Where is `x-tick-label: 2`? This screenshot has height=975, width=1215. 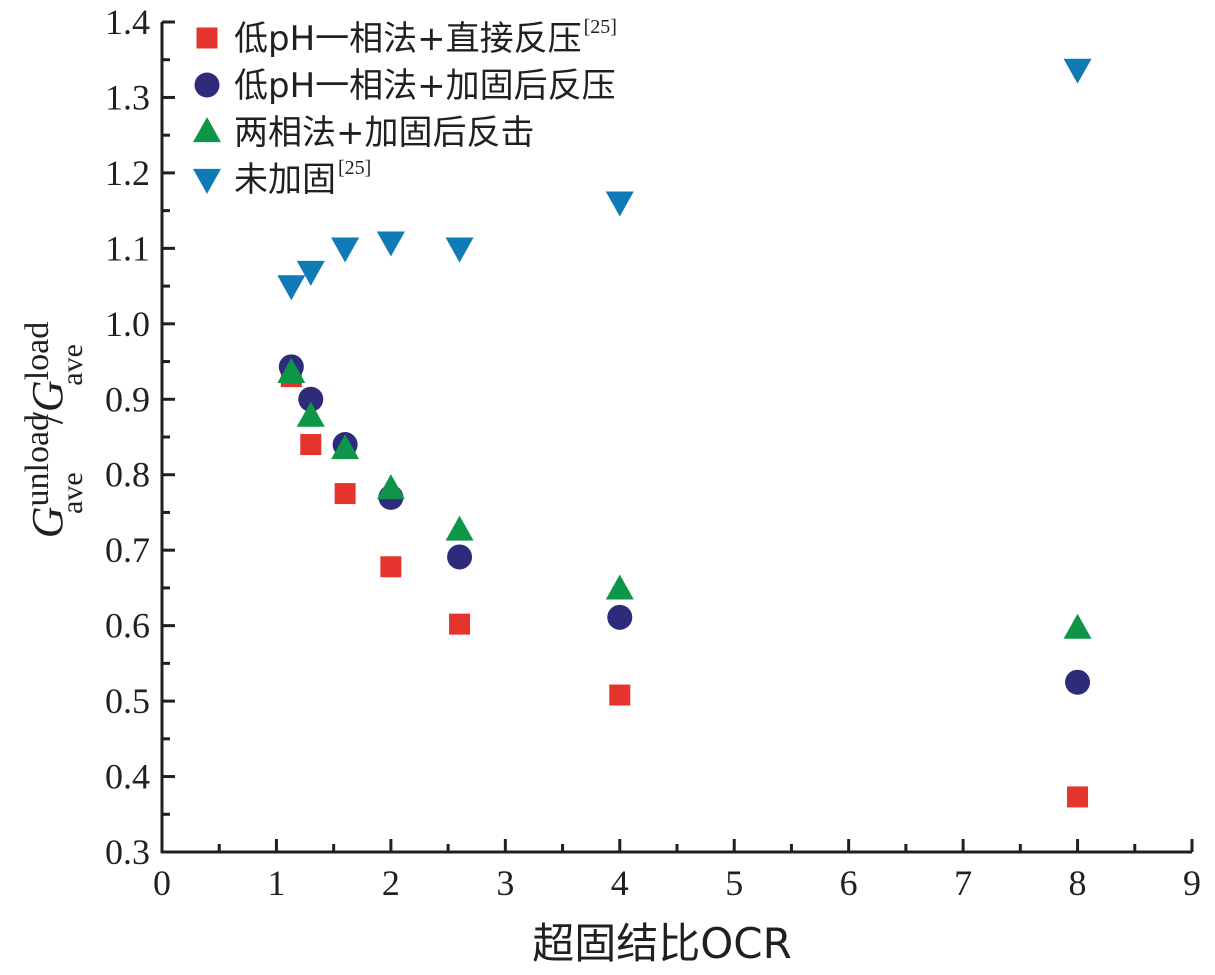 x-tick-label: 2 is located at coordinates (391, 883).